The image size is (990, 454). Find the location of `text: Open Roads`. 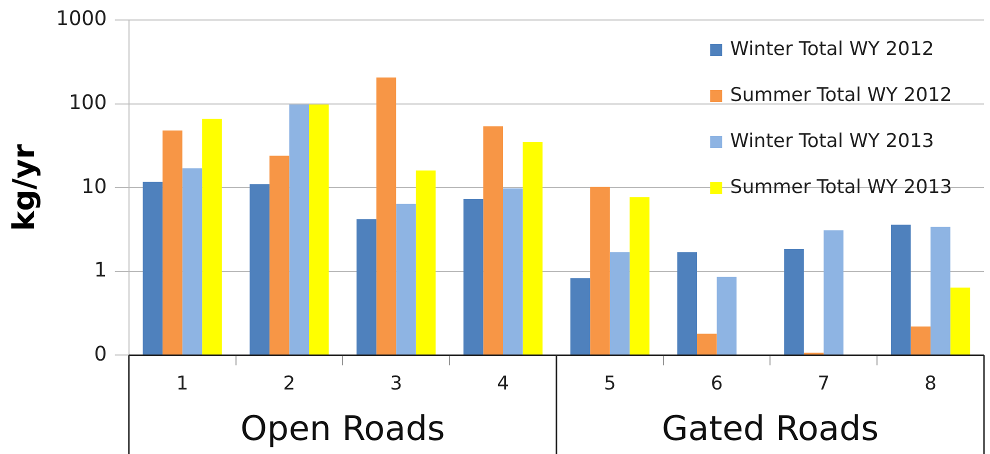

text: Open Roads is located at coordinates (342, 429).